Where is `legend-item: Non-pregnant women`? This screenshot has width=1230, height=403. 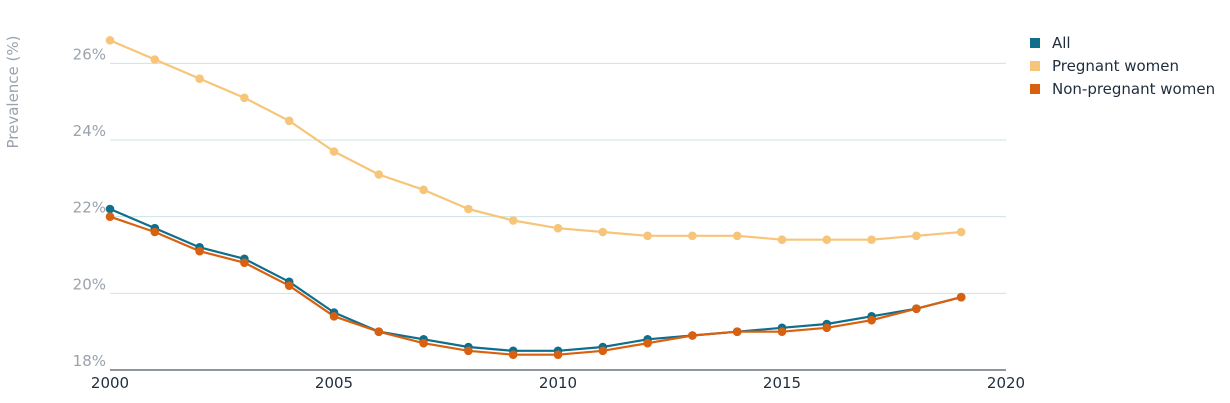
legend-item: Non-pregnant women is located at coordinates (1122, 88).